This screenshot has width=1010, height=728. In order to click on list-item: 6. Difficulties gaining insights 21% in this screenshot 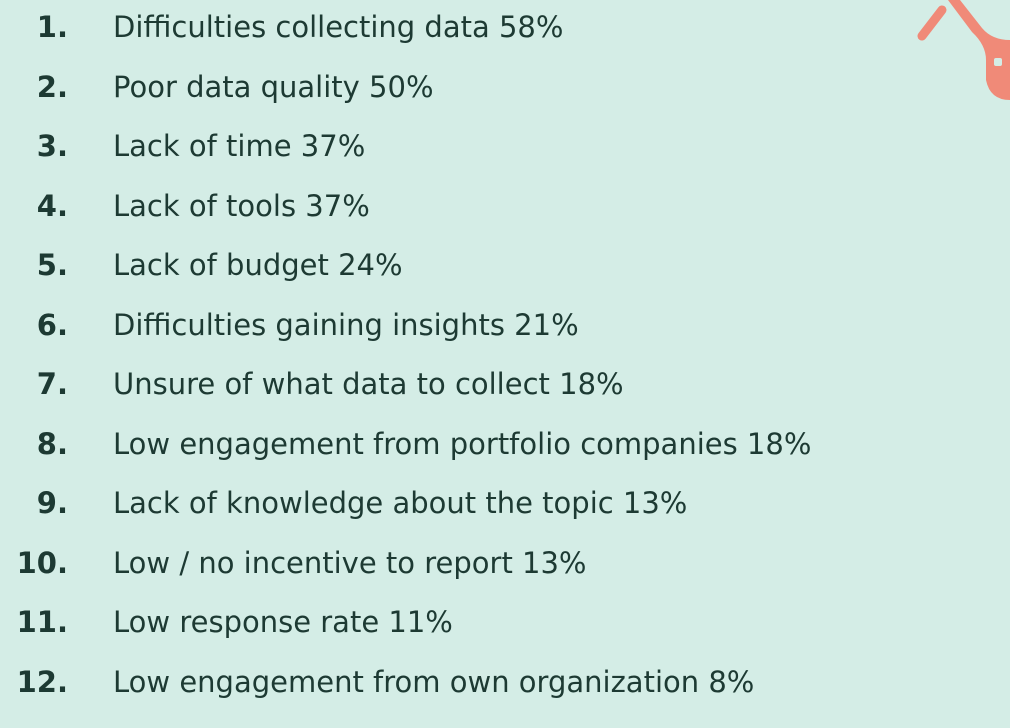, I will do `click(289, 325)`.